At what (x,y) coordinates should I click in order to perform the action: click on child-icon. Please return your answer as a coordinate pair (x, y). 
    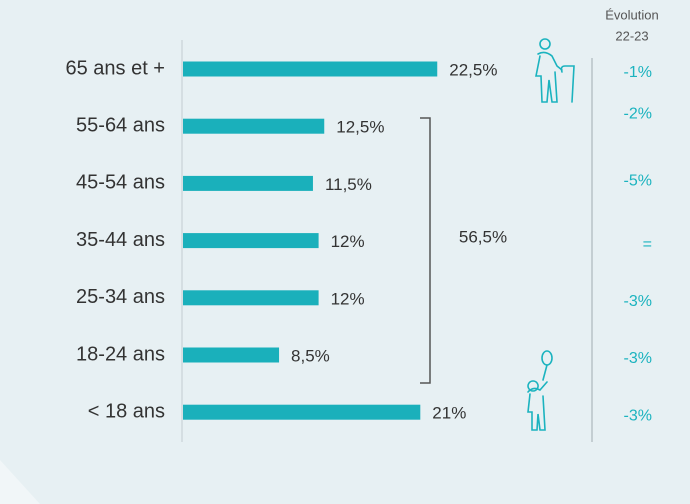
    Looking at the image, I should click on (540, 390).